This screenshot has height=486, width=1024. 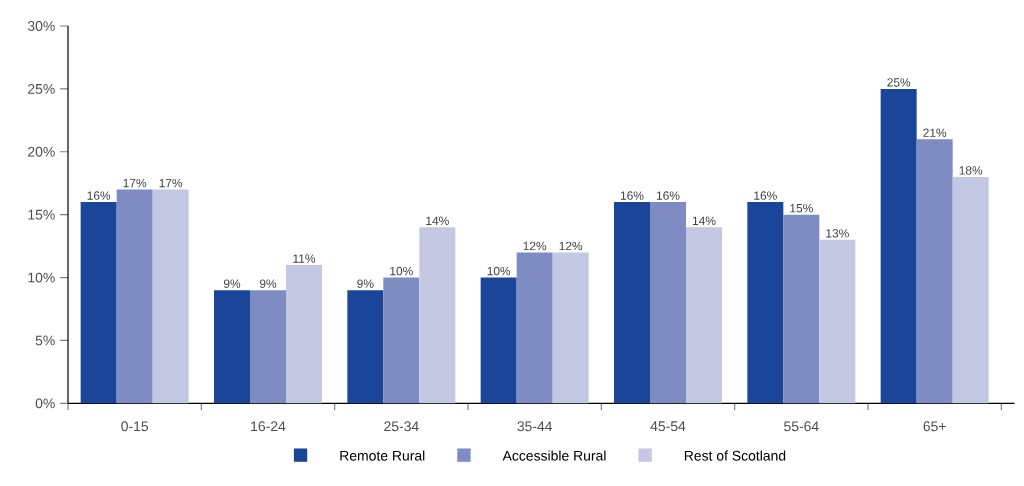 What do you see at coordinates (41, 26) in the screenshot?
I see `y-tick-label: 30%` at bounding box center [41, 26].